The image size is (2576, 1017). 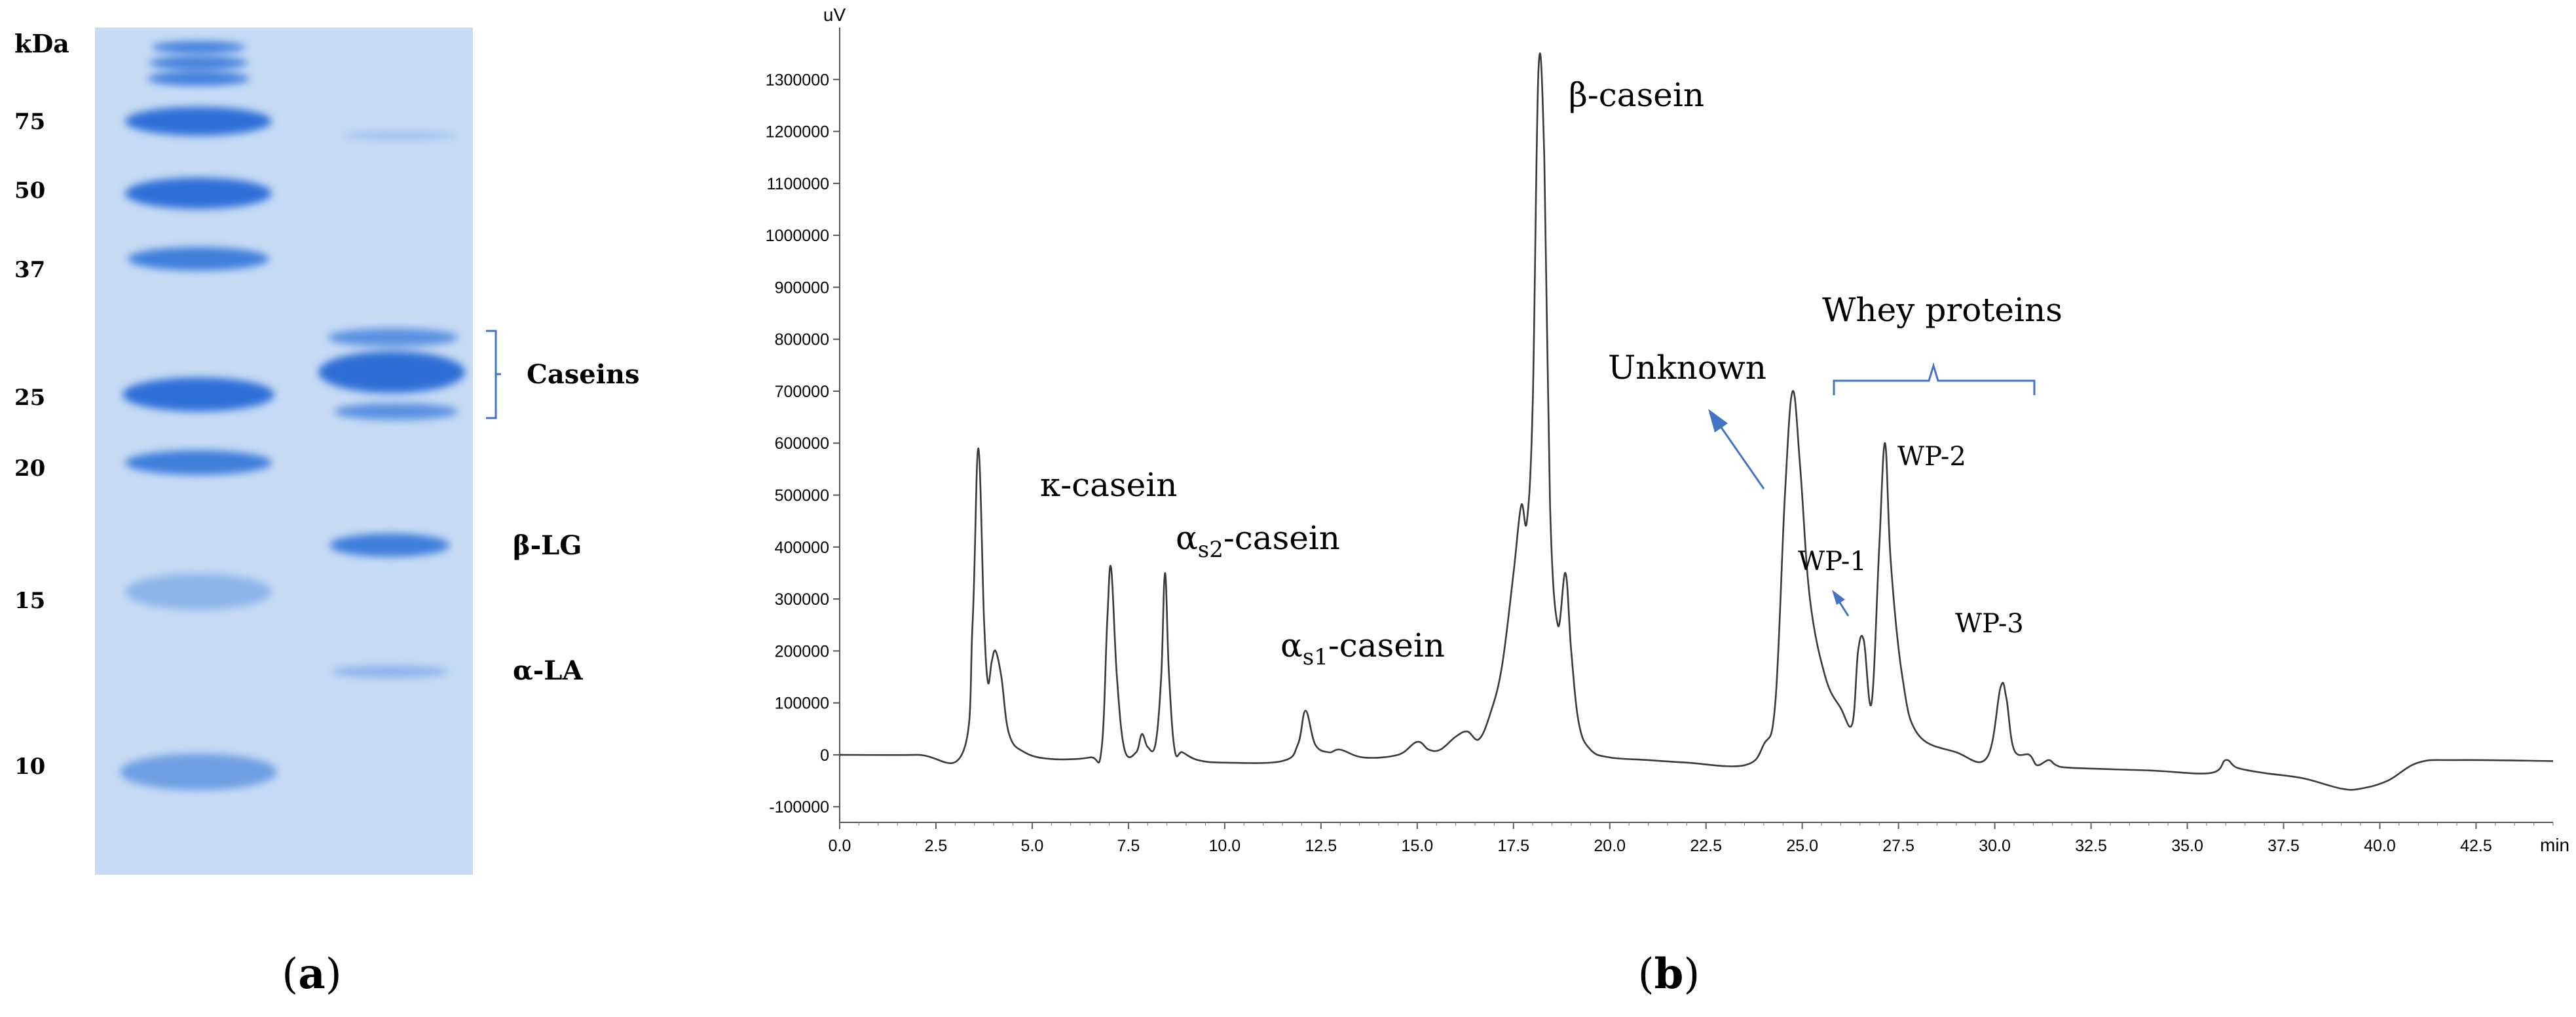 What do you see at coordinates (2284, 846) in the screenshot?
I see `x-tick-label: 37.5` at bounding box center [2284, 846].